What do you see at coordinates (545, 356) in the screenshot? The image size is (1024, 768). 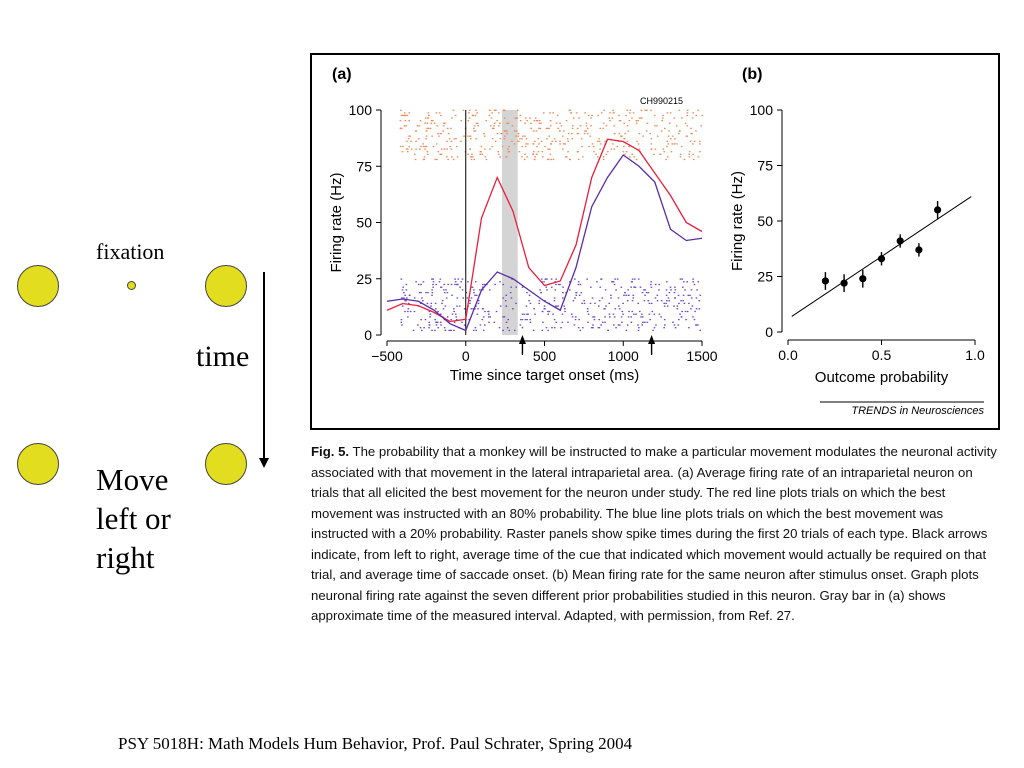 I see `x-tick-label: 500` at bounding box center [545, 356].